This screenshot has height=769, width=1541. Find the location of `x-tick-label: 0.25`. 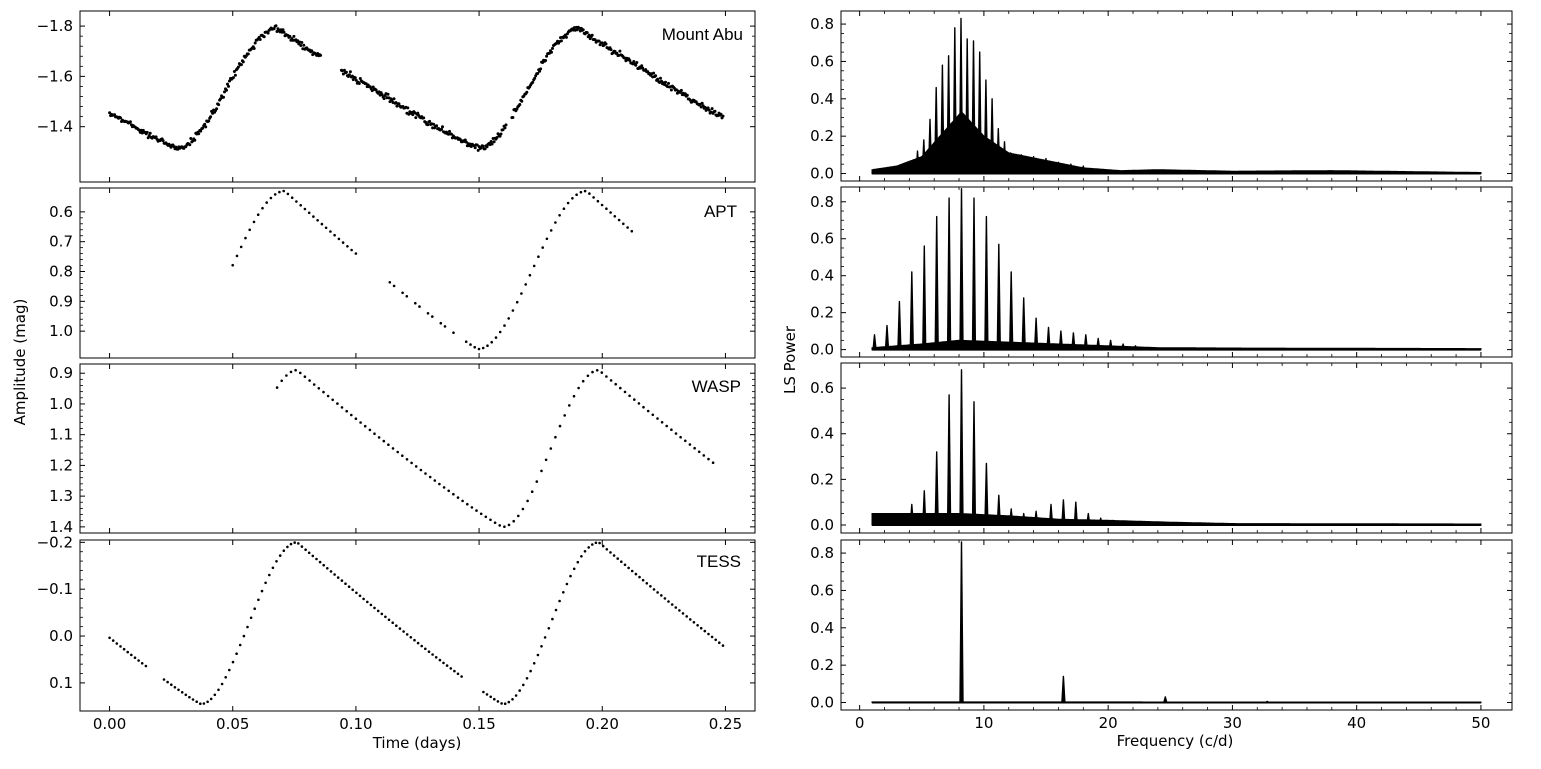

x-tick-label: 0.25 is located at coordinates (725, 724).